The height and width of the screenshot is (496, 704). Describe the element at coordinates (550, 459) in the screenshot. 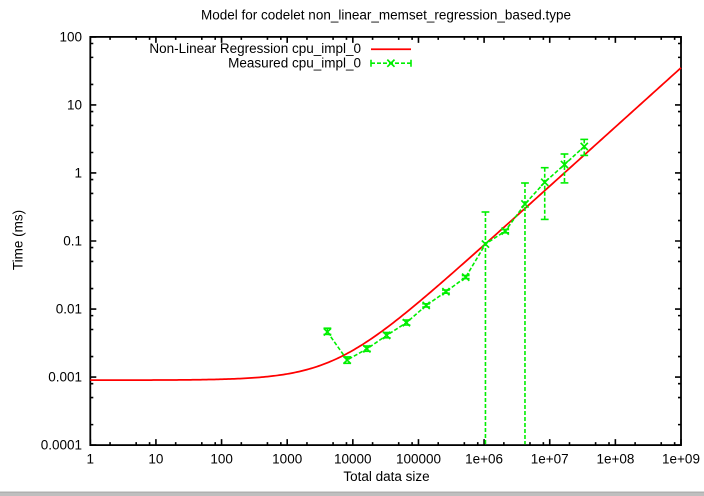

I see `svg-text: 1e+07` at that location.